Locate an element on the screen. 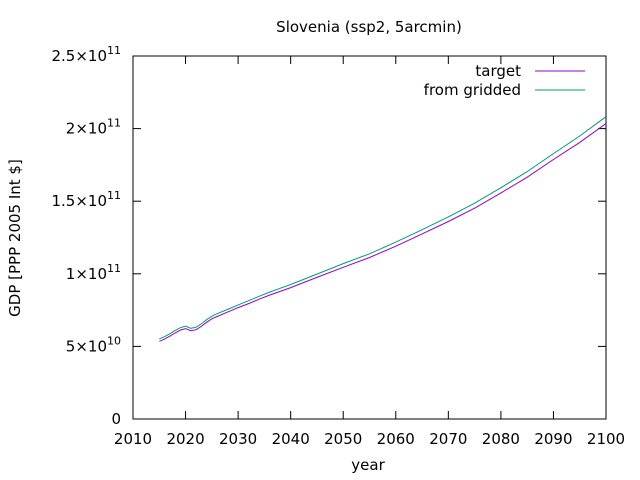 This screenshot has width=640, height=480. x-tick-label: 2030 is located at coordinates (238, 439).